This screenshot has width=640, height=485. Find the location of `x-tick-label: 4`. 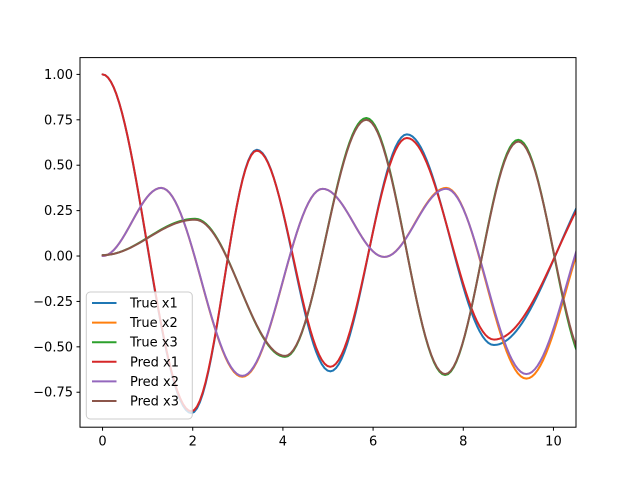

x-tick-label: 4 is located at coordinates (283, 442).